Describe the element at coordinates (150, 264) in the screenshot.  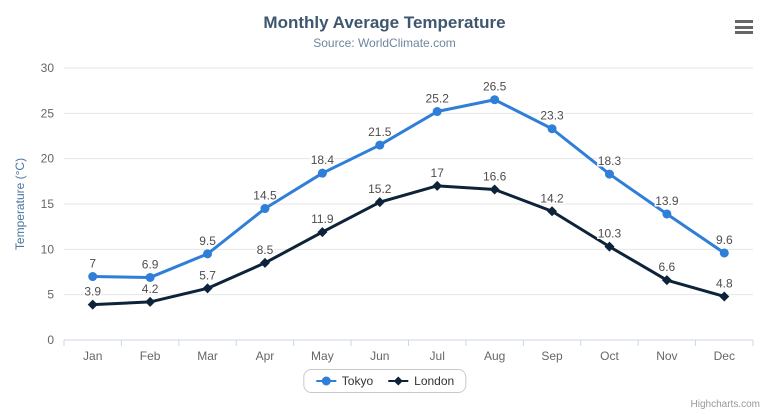
I see `data-label-tokyo: 6.9` at that location.